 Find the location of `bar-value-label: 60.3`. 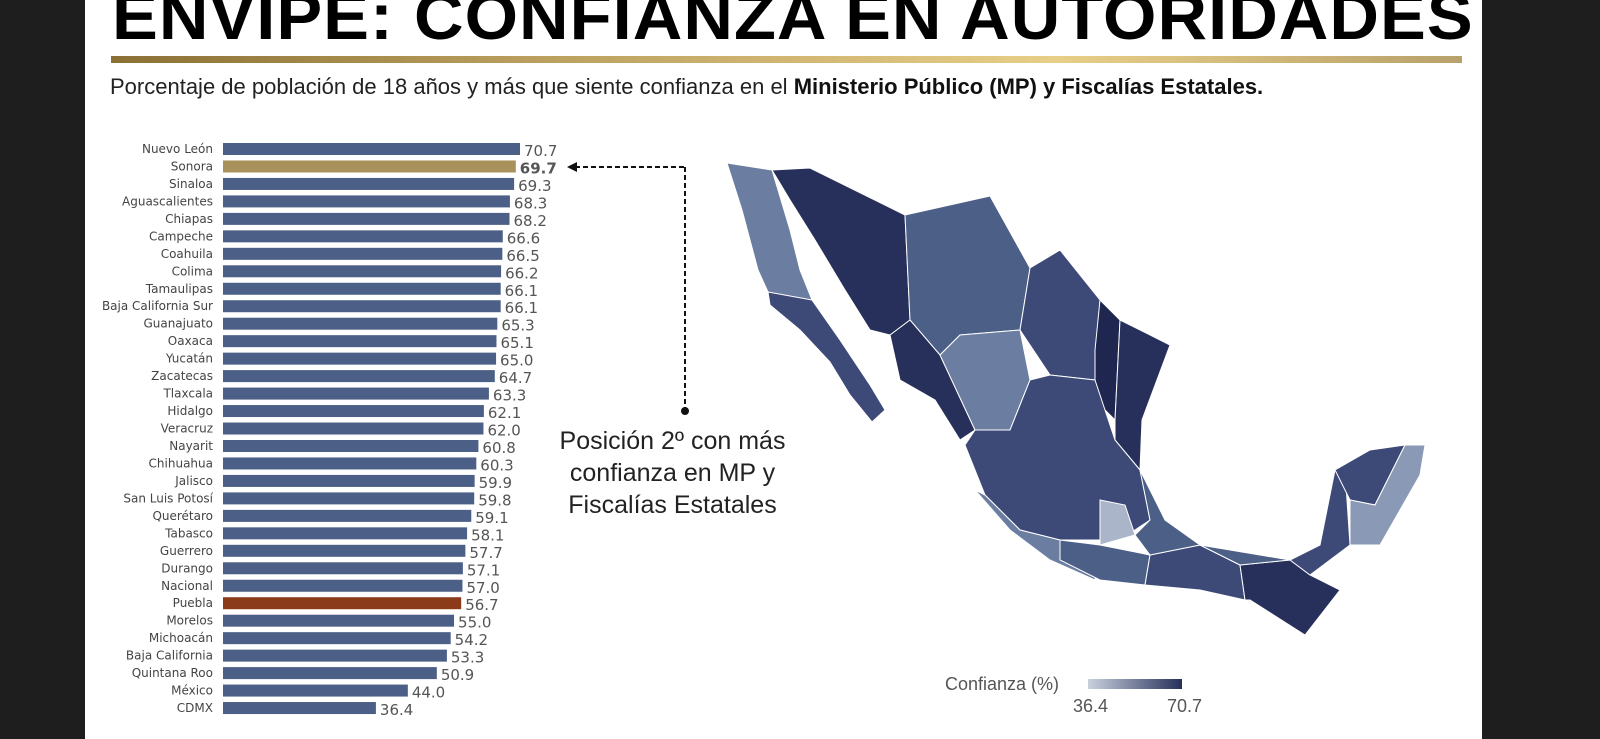

bar-value-label: 60.3 is located at coordinates (496, 465).